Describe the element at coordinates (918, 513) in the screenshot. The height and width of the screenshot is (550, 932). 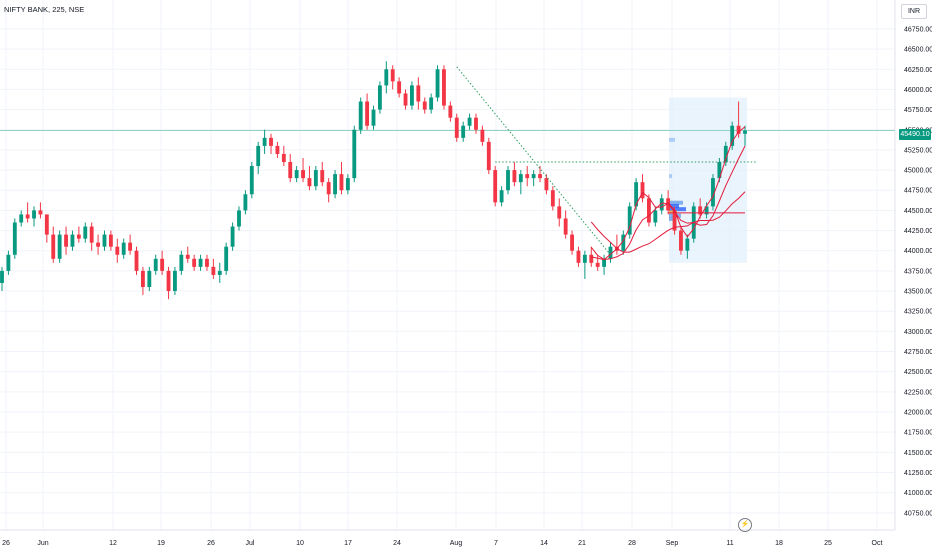
I see `y-tick-label: 40750.00` at that location.